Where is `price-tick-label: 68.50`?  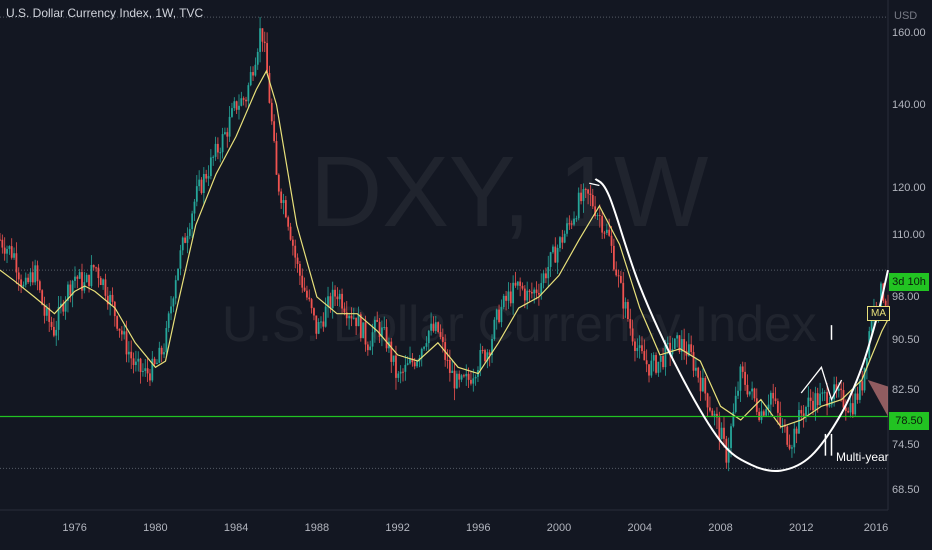 price-tick-label: 68.50 is located at coordinates (906, 489).